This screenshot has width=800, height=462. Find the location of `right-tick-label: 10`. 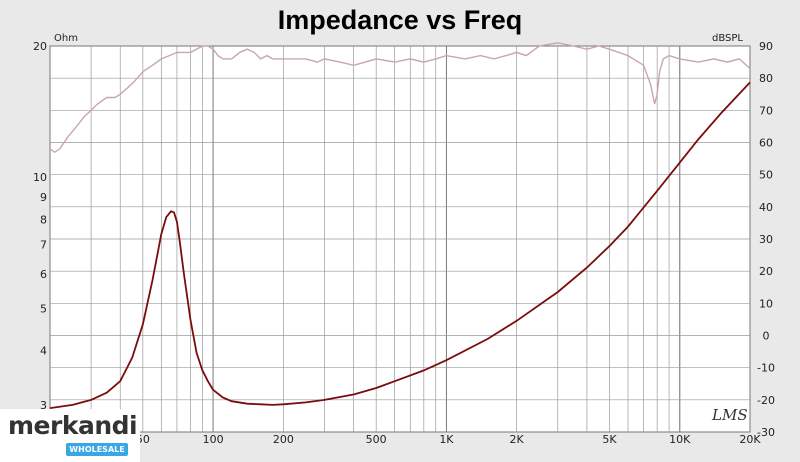

right-tick-label: 10 is located at coordinates (766, 303).